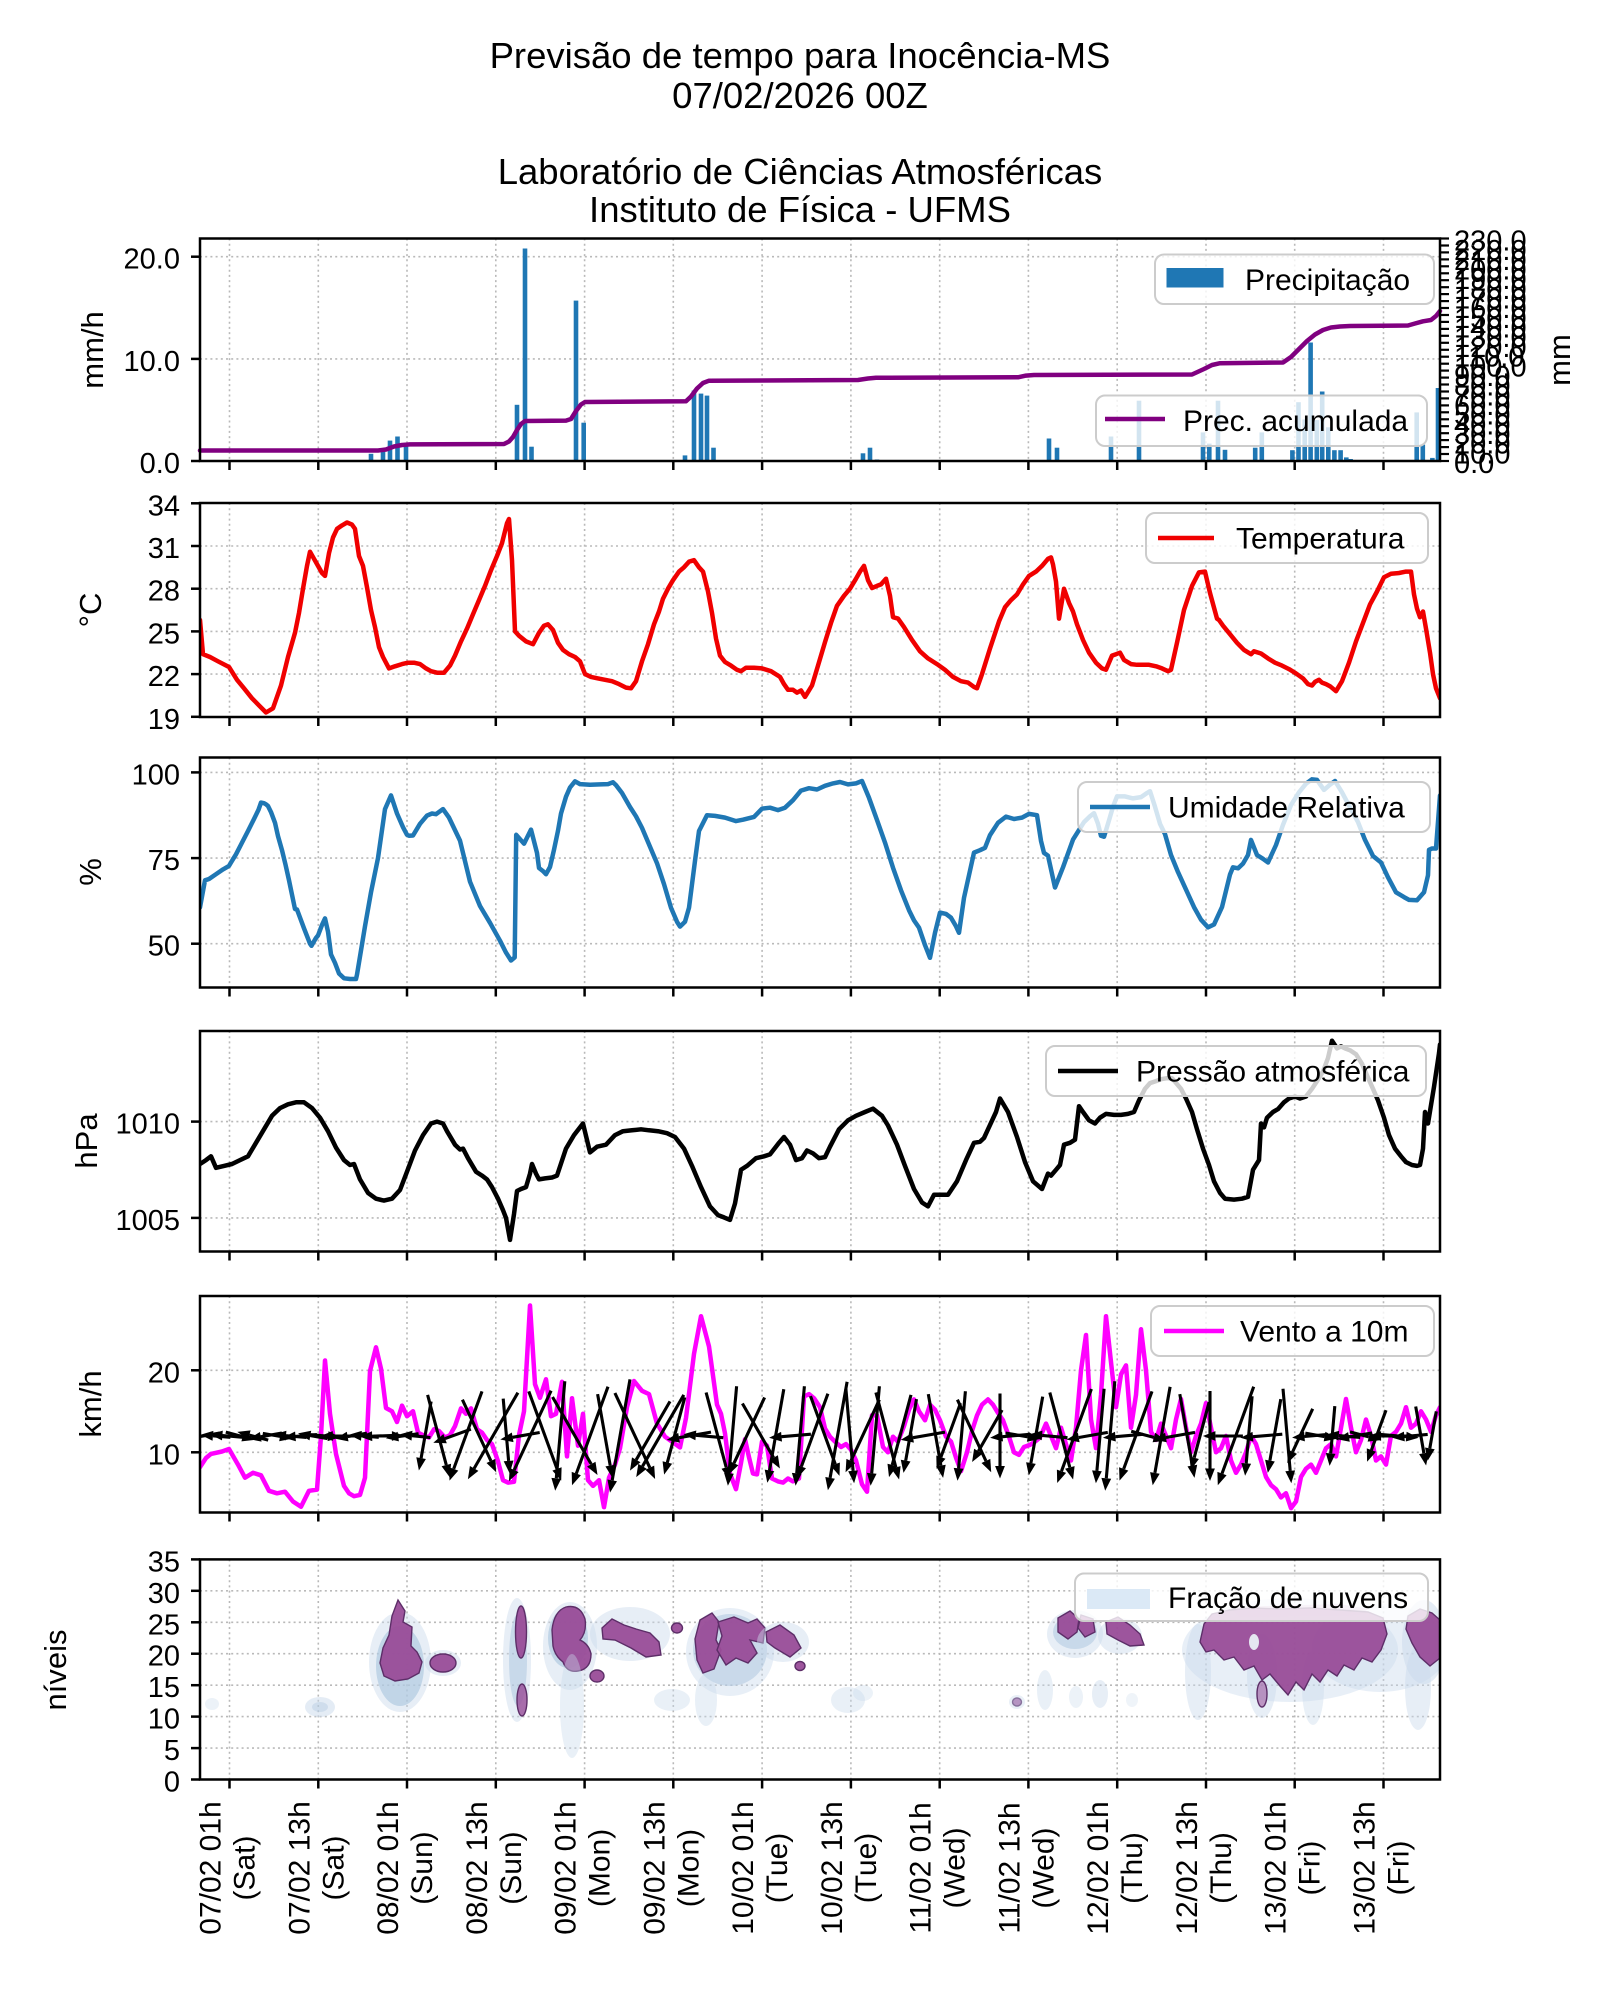 This screenshot has height=2005, width=1600. What do you see at coordinates (90, 1403) in the screenshot?
I see `svg-text: km/h` at bounding box center [90, 1403].